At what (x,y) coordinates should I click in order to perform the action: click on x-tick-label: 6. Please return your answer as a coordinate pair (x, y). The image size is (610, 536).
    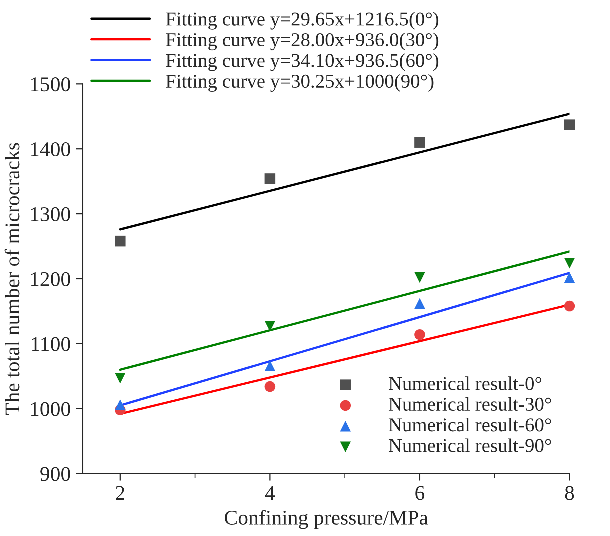
    Looking at the image, I should click on (420, 493).